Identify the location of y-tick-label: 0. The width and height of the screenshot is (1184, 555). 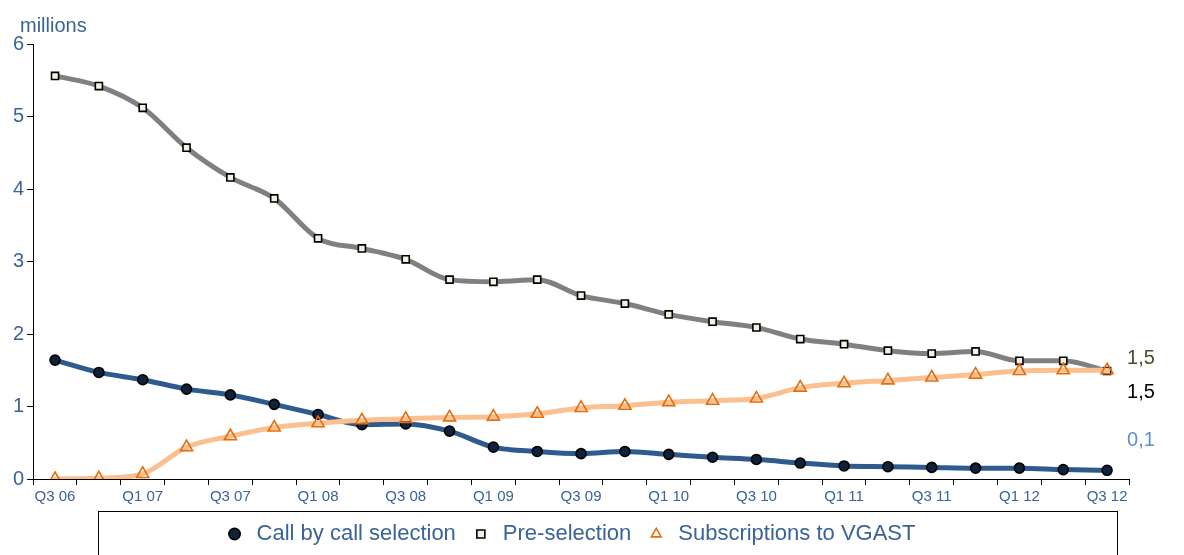
(19, 477).